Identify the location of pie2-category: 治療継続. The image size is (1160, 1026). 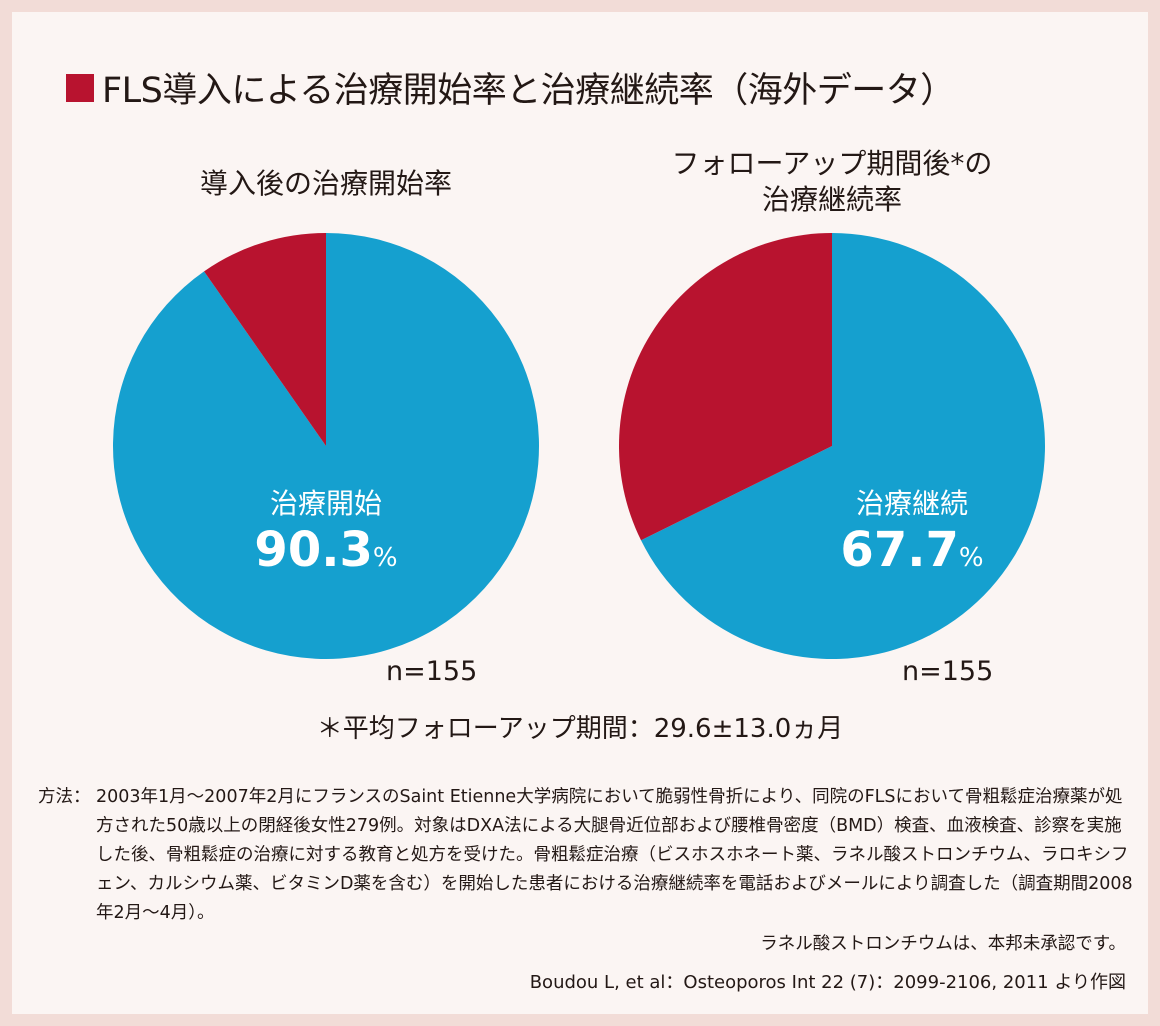
(911, 503).